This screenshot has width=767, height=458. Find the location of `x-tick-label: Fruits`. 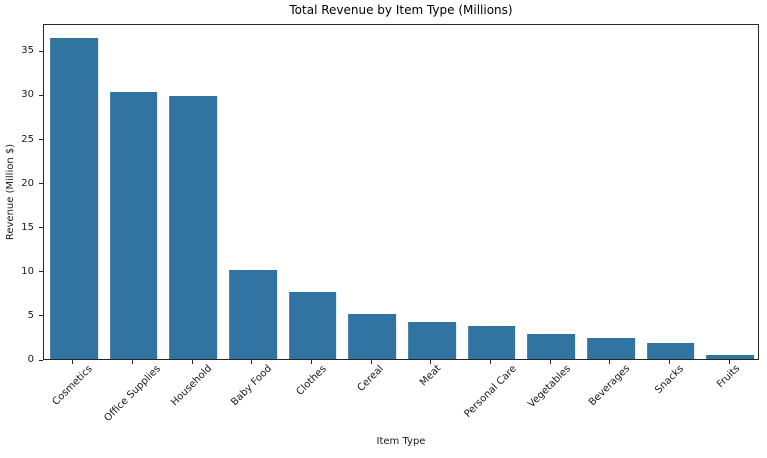

x-tick-label: Fruits is located at coordinates (729, 376).